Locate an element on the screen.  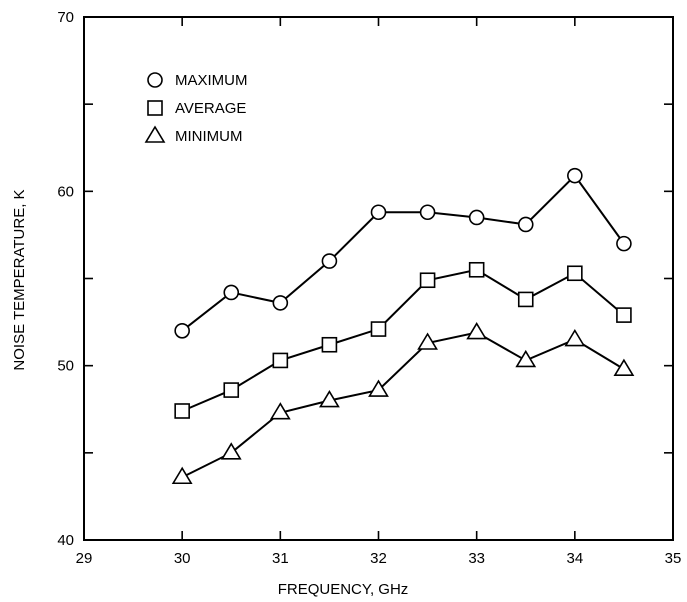
y-axis-title: NOISE TEMPERATURE, K is located at coordinates (19, 279).